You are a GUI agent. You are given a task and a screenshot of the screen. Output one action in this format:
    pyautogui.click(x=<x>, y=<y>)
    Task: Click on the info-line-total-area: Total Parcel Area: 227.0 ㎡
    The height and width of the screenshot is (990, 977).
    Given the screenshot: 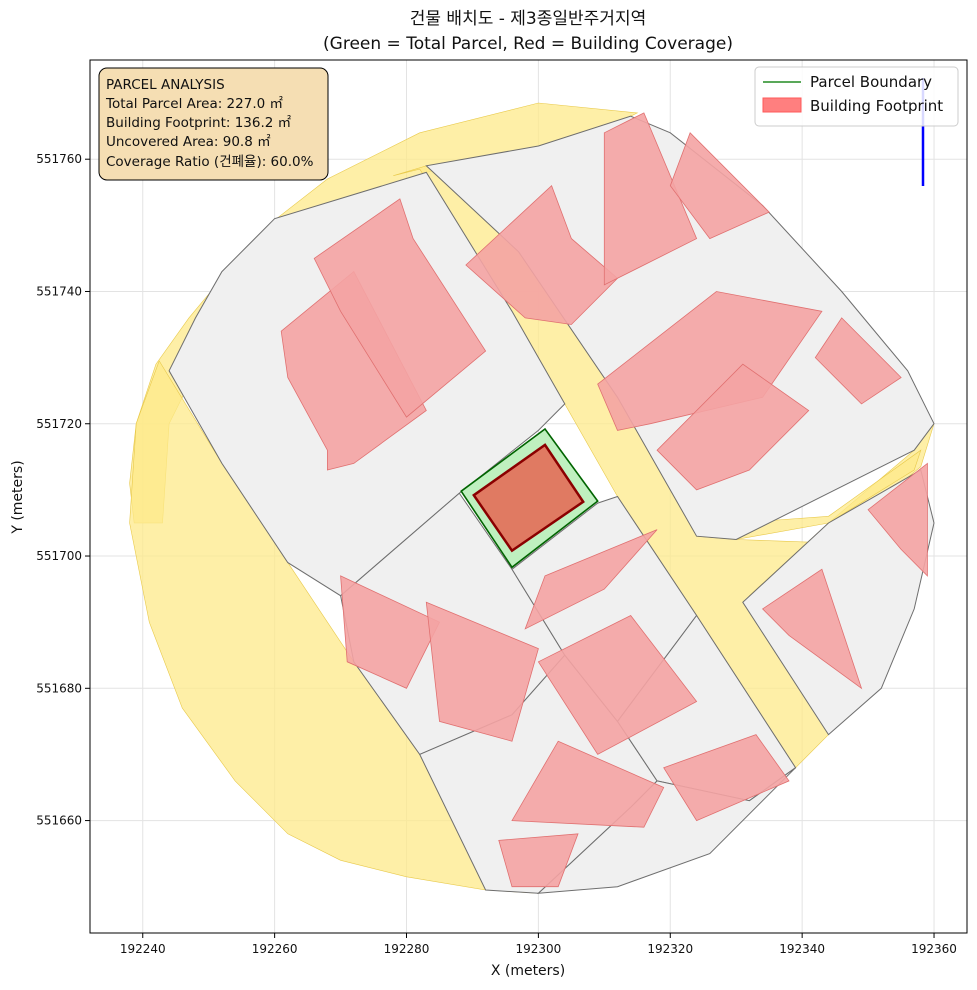 What is the action you would take?
    pyautogui.click(x=194, y=104)
    